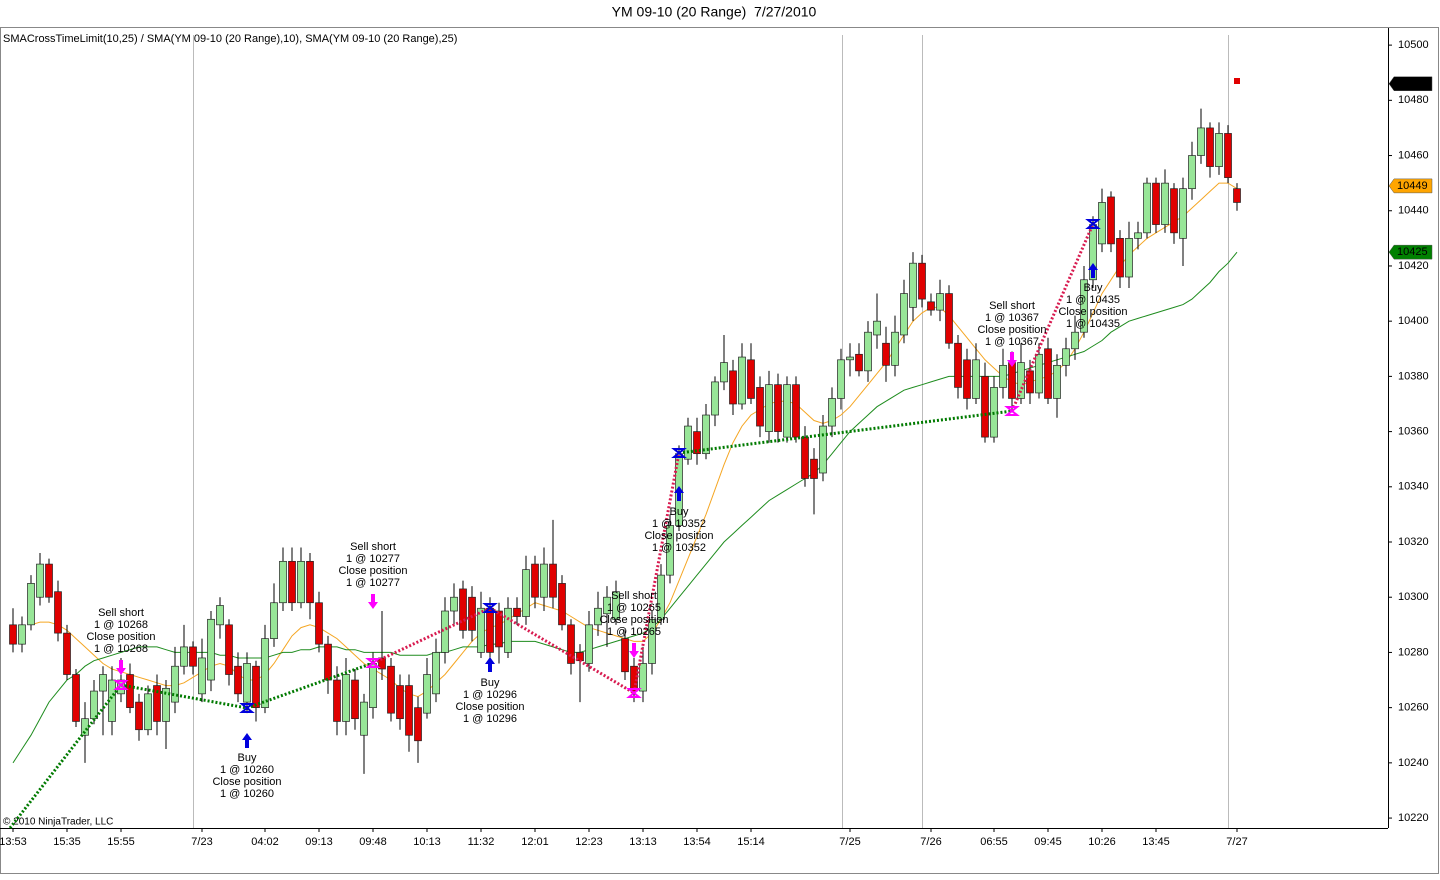 The image size is (1440, 880). I want to click on x-tick-label: 09:13, so click(319, 842).